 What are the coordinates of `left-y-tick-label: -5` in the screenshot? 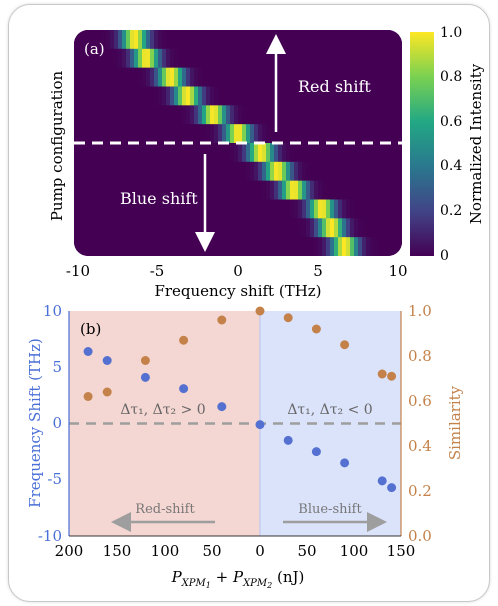 It's located at (54, 479).